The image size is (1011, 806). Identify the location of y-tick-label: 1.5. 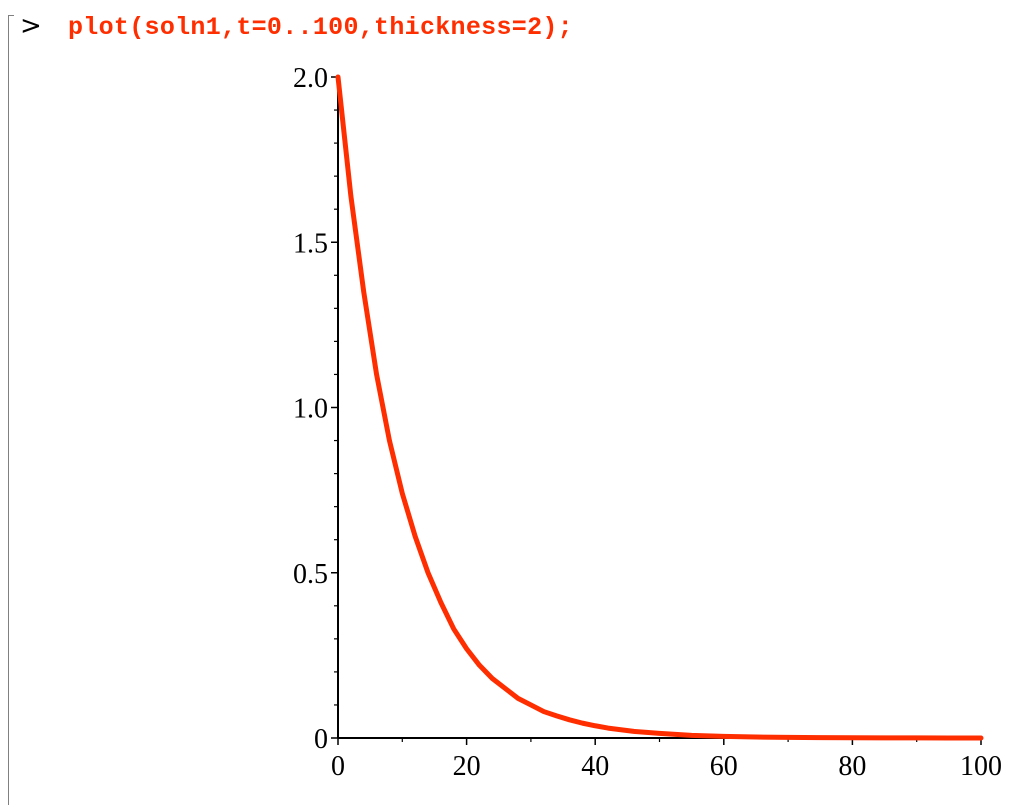
(310, 243).